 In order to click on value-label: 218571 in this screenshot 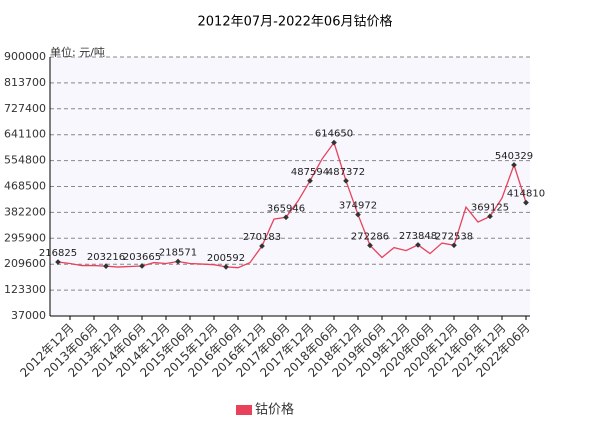, I will do `click(178, 253)`.